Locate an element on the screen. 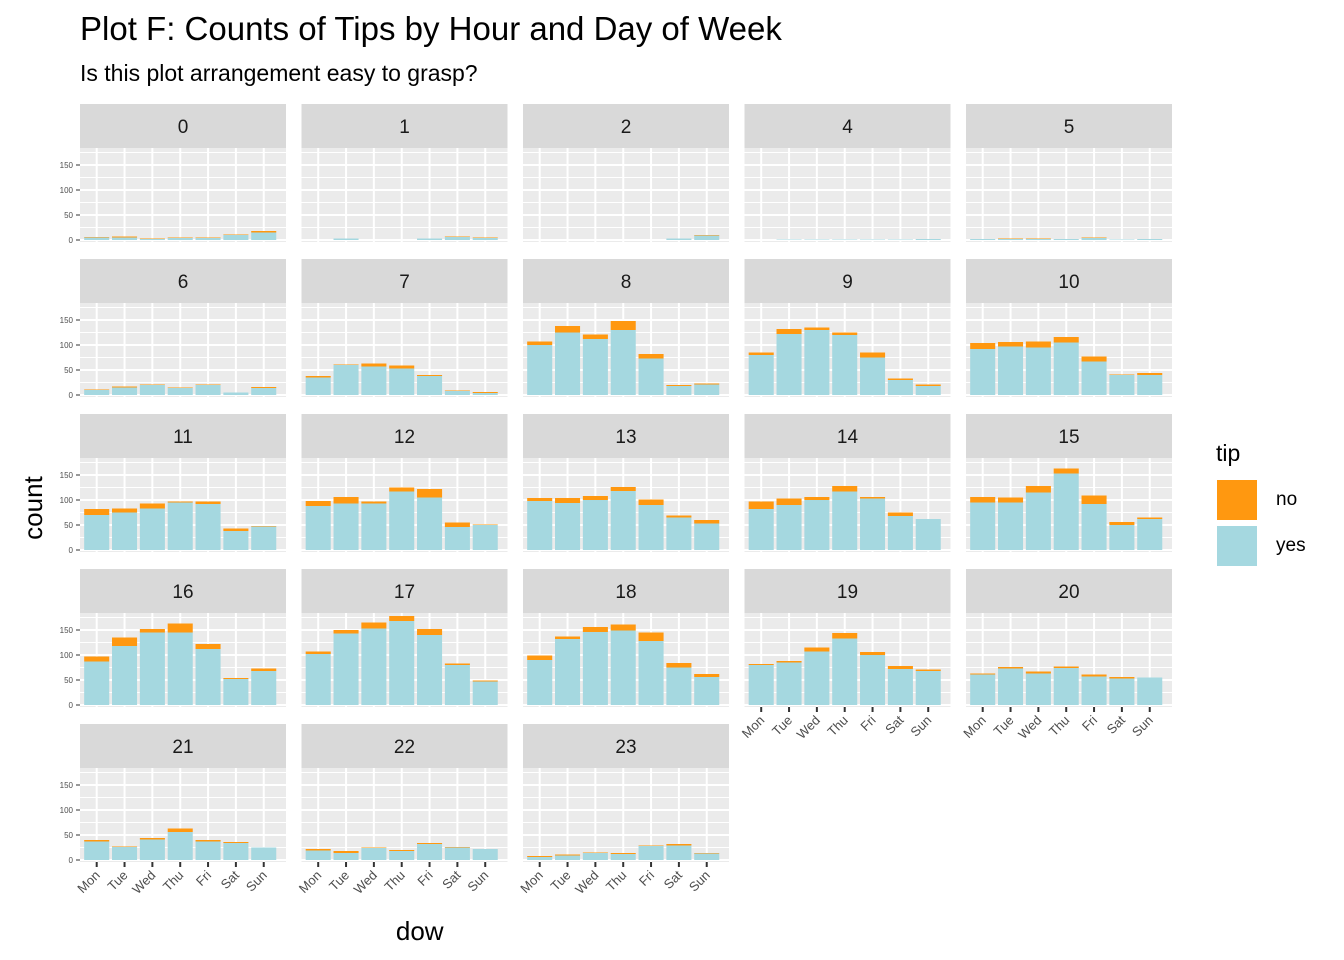 The image size is (1344, 960). bar-yes-16-Sun is located at coordinates (264, 688).